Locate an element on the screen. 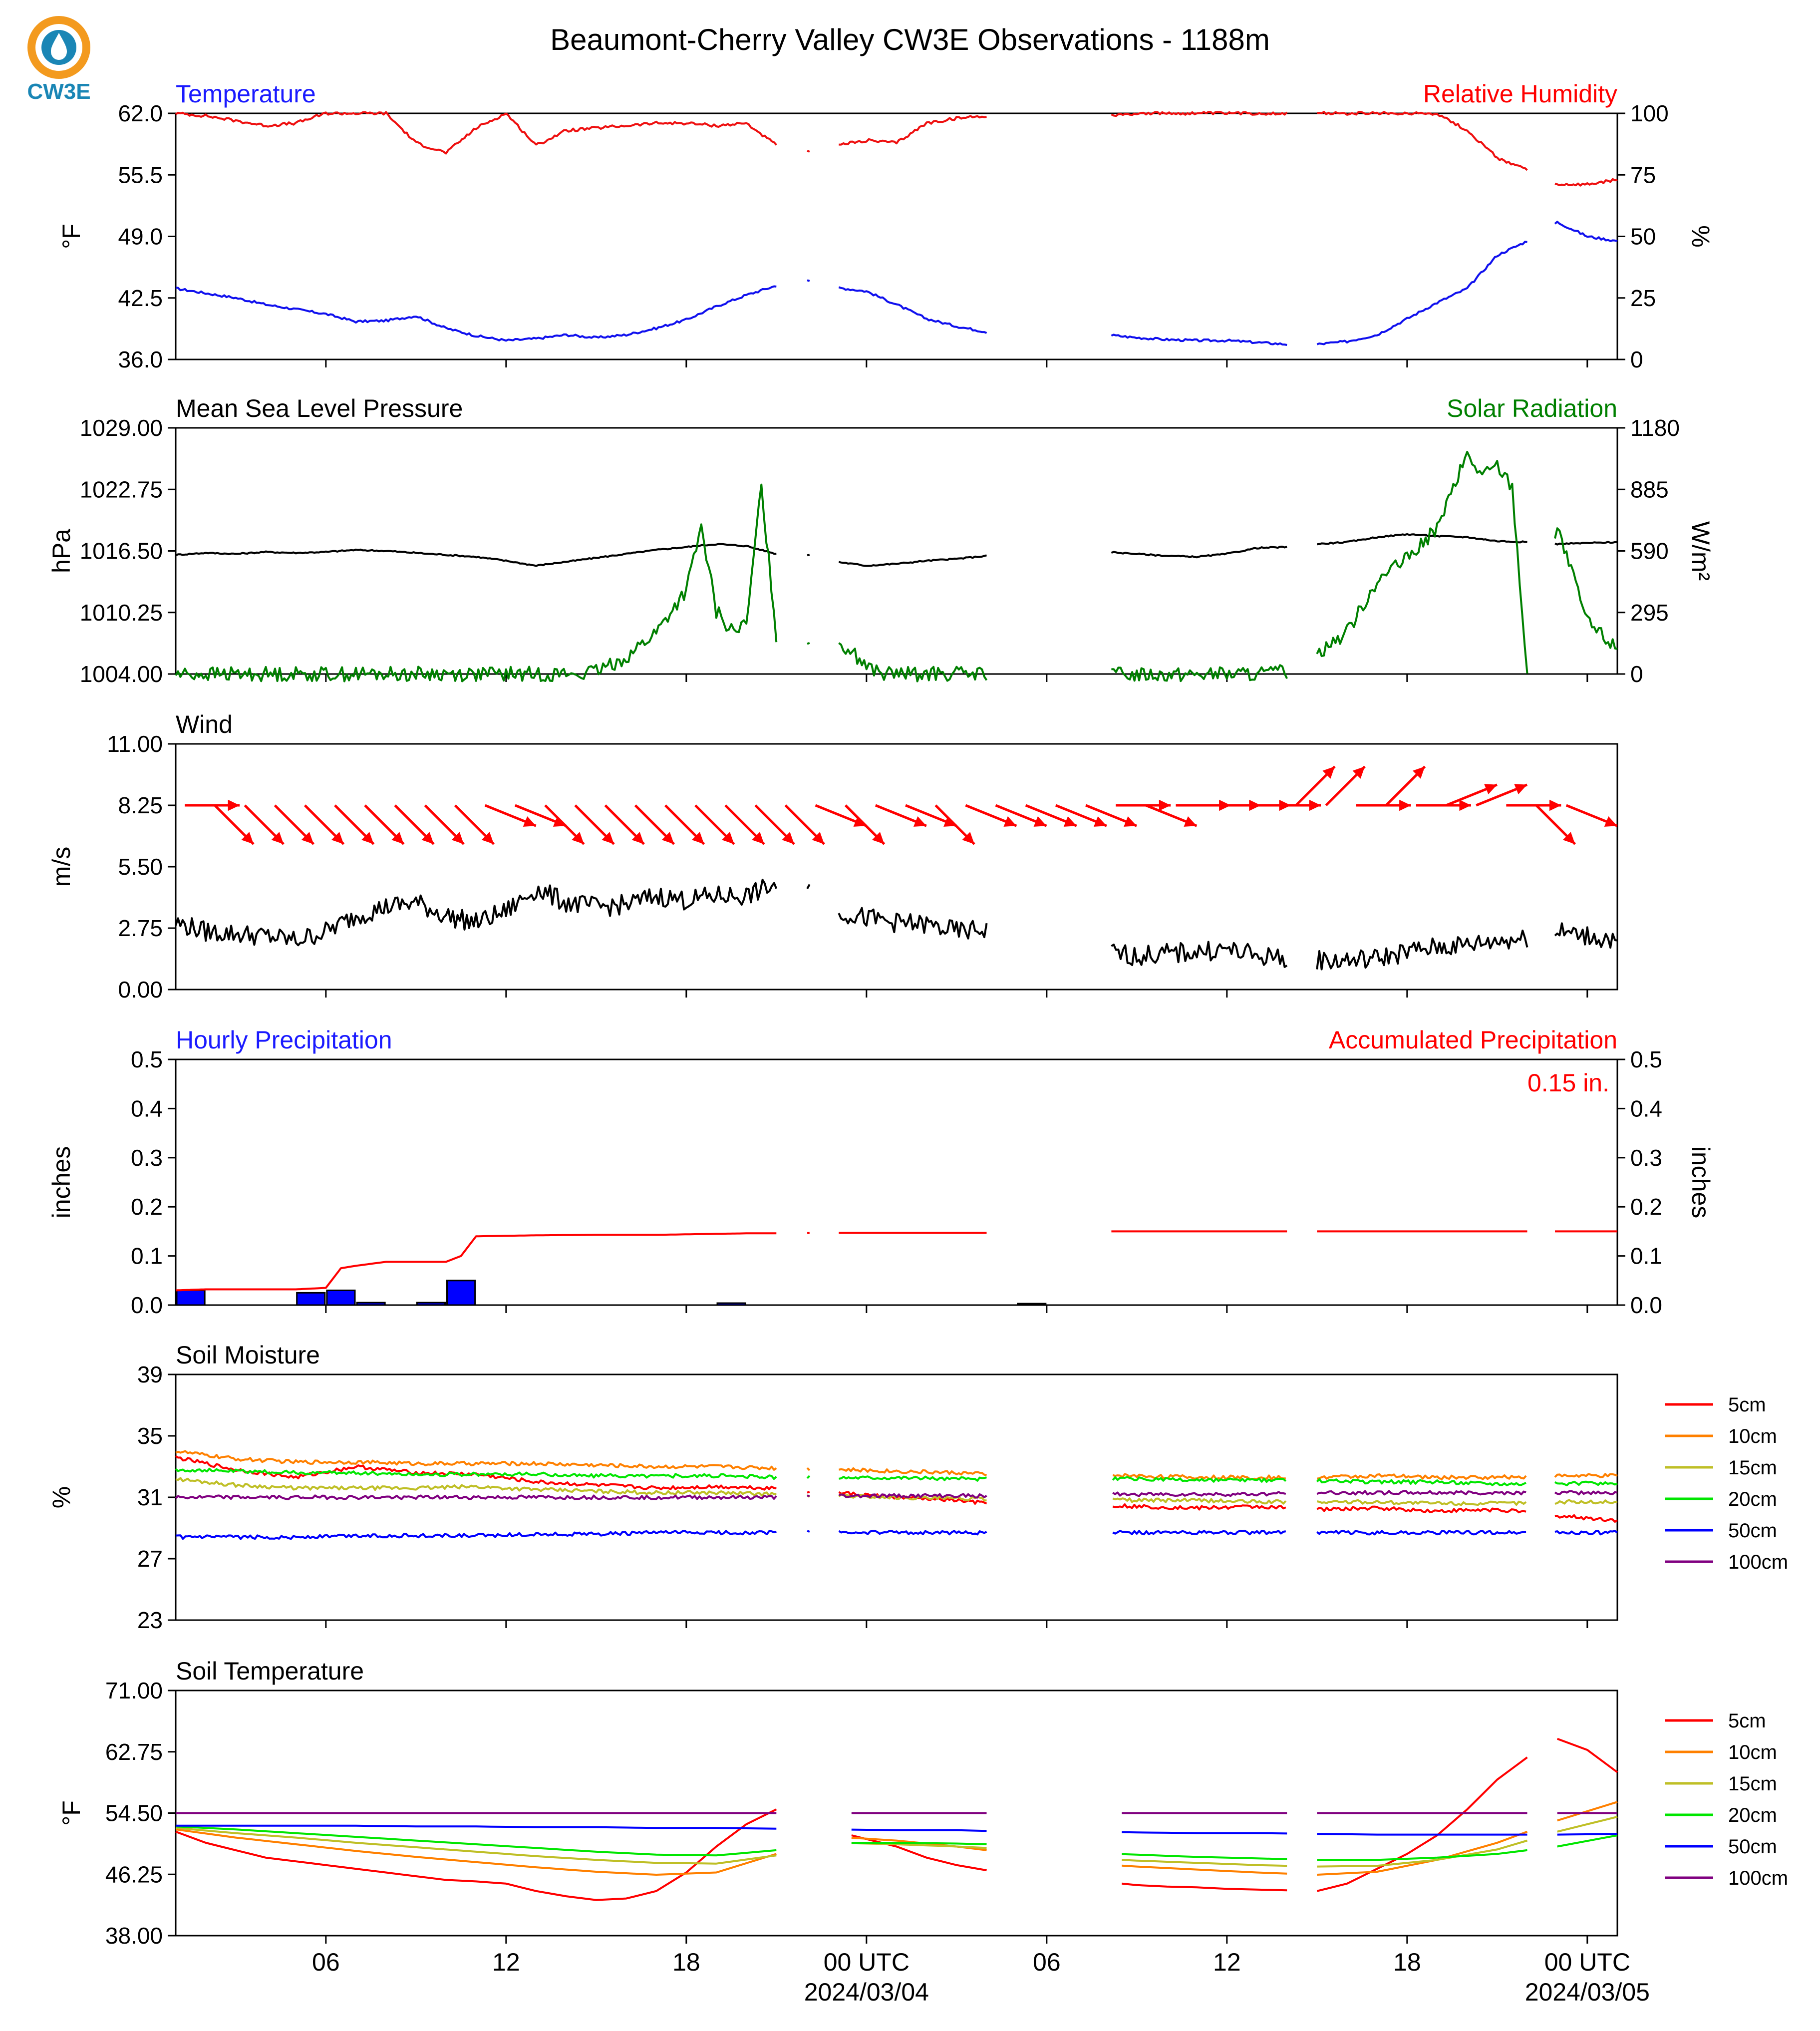  y-tick-label-right: 0 is located at coordinates (1636, 359).